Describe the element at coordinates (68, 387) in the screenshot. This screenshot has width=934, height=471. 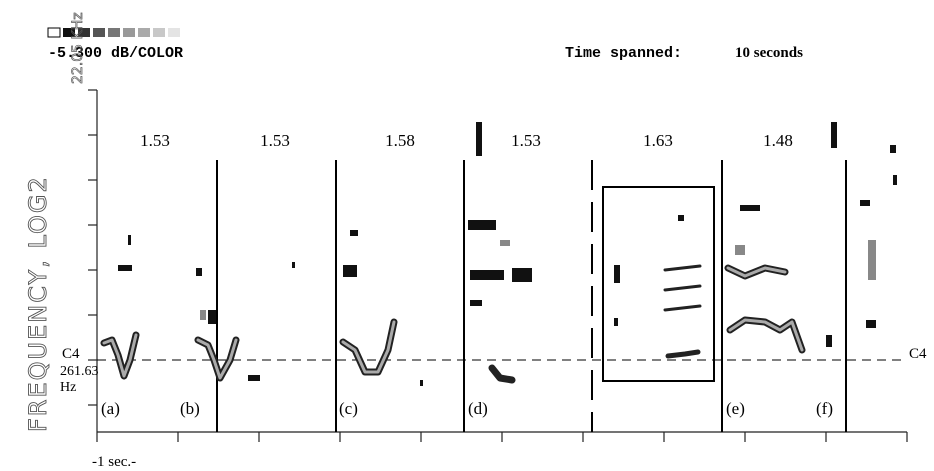
I see `freq-unit: Hz` at that location.